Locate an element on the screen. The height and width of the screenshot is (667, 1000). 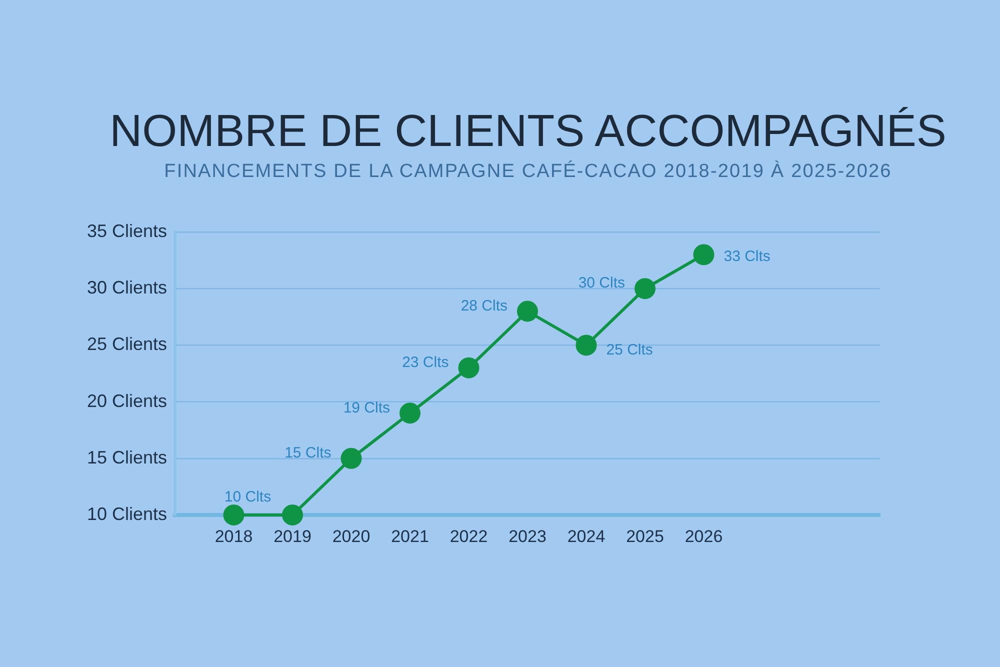
y-tick-label: 25 Clients is located at coordinates (126, 344).